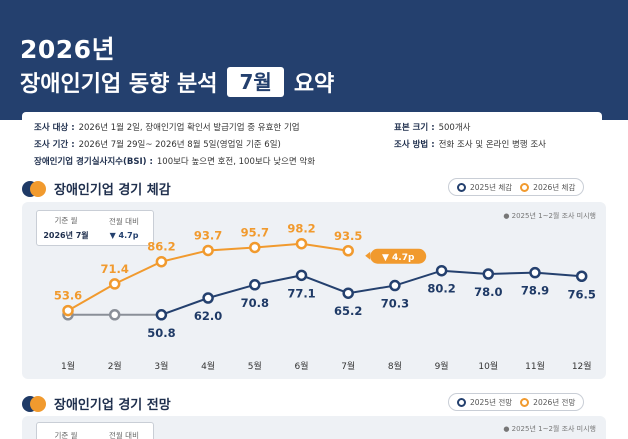 The height and width of the screenshot is (439, 628). What do you see at coordinates (414, 128) in the screenshot?
I see `info-sample-label: 표본 크기 :` at bounding box center [414, 128].